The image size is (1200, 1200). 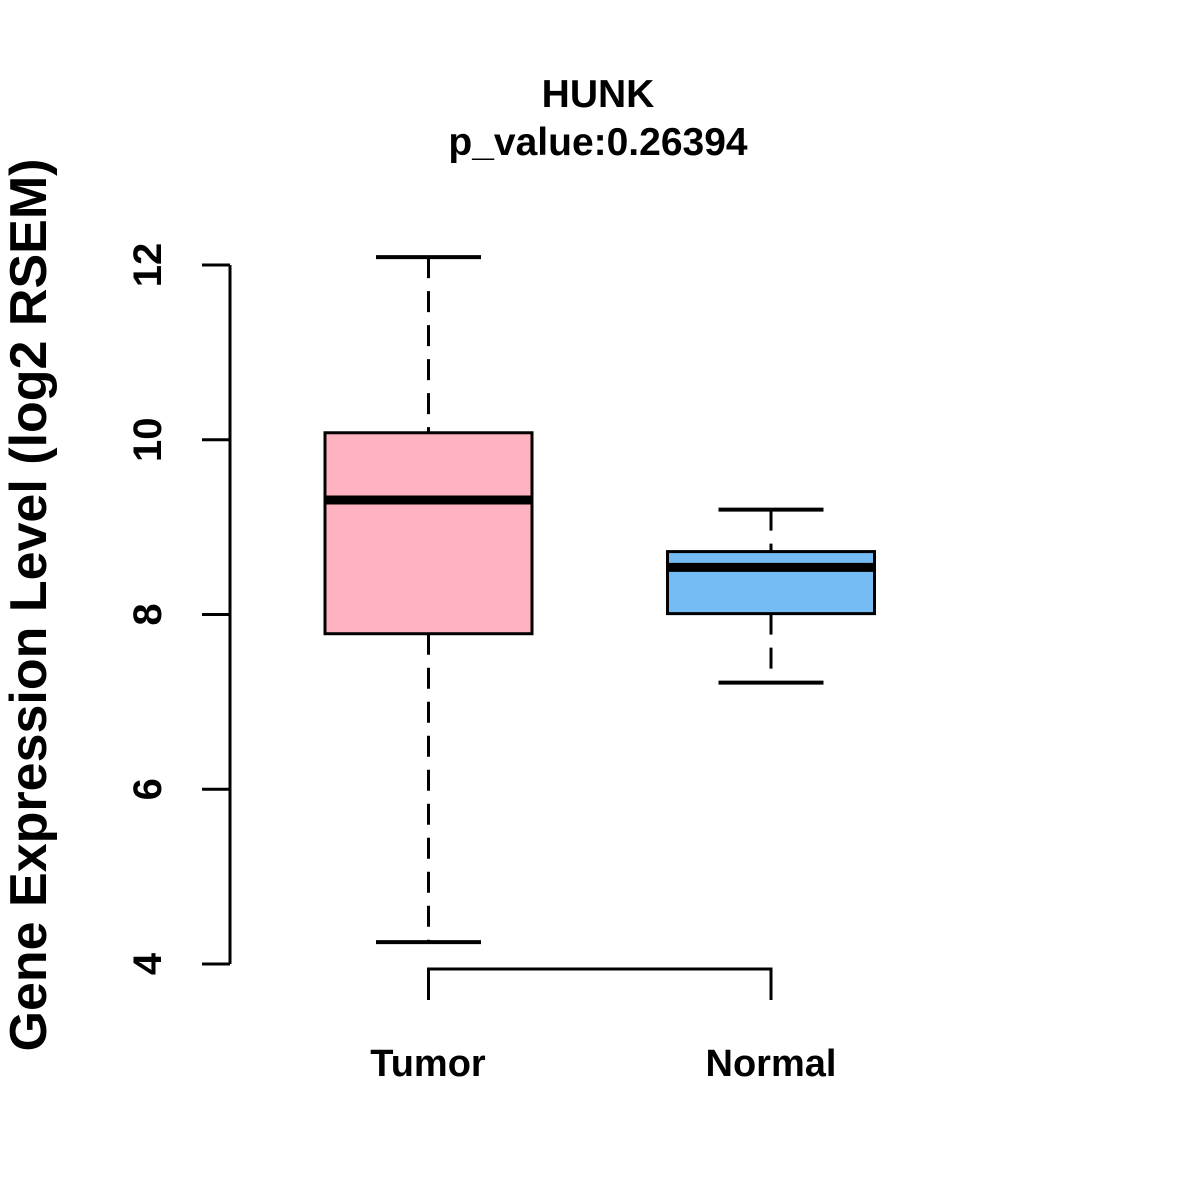 What do you see at coordinates (148, 265) in the screenshot?
I see `y-tick-label: 12` at bounding box center [148, 265].